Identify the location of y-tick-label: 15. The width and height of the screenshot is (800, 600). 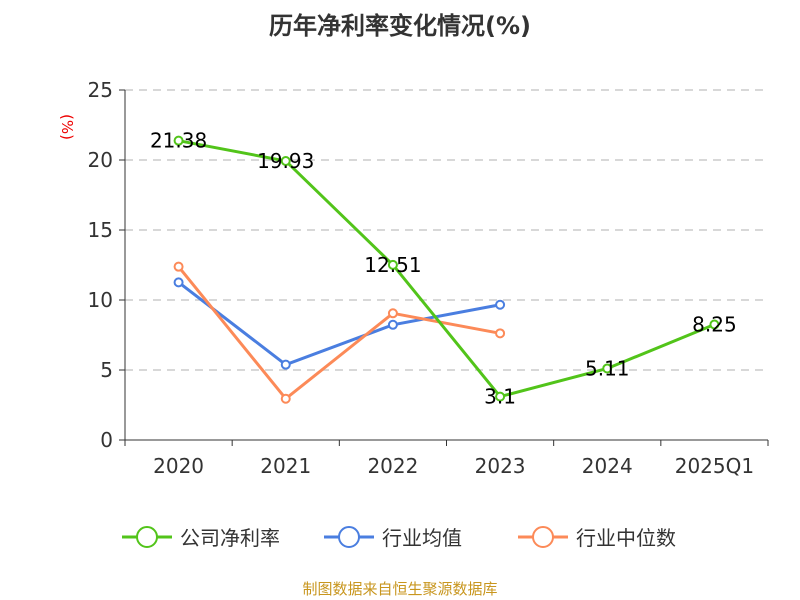
(100, 230).